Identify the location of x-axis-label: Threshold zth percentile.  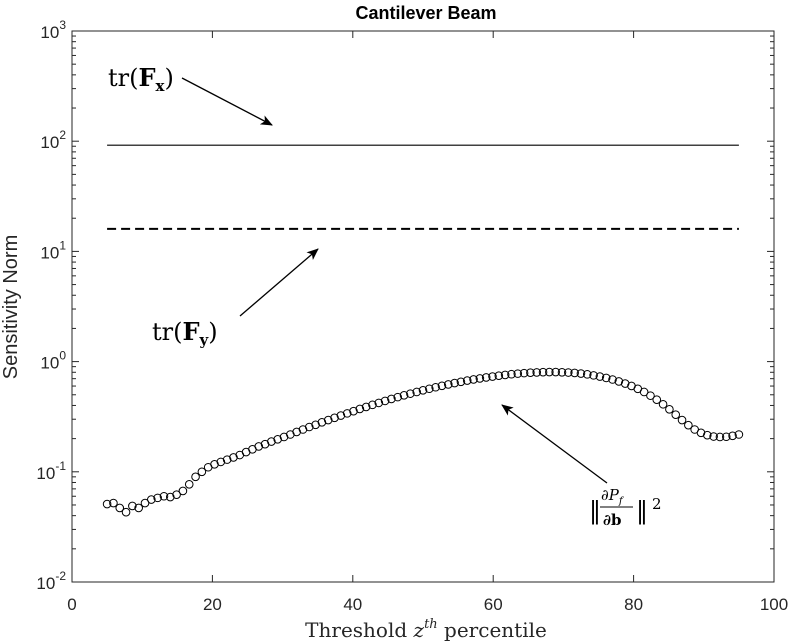
(426, 629).